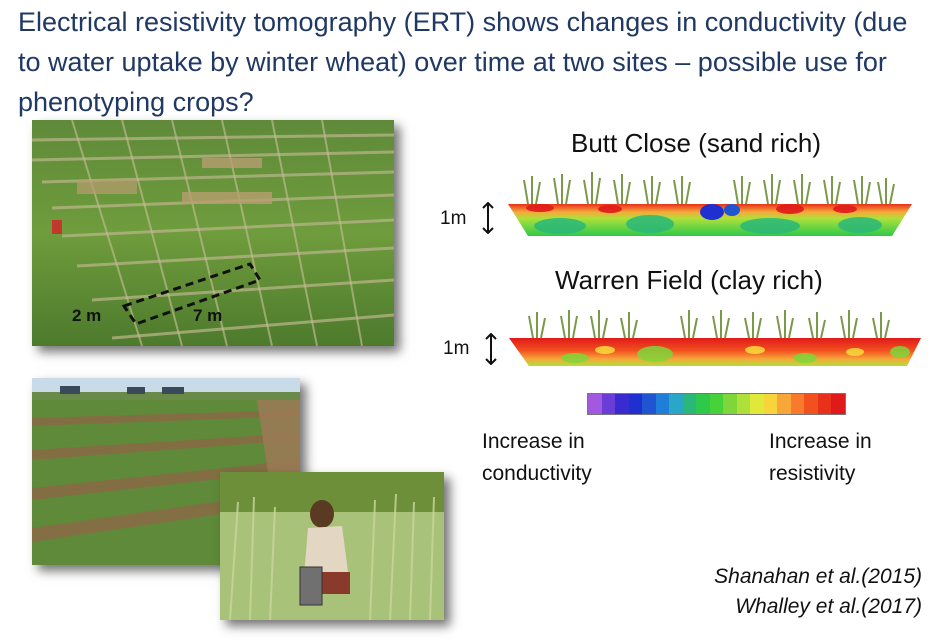 This screenshot has height=643, width=940. What do you see at coordinates (820, 457) in the screenshot?
I see `legend-label-resistivity: Increase in resistivity` at bounding box center [820, 457].